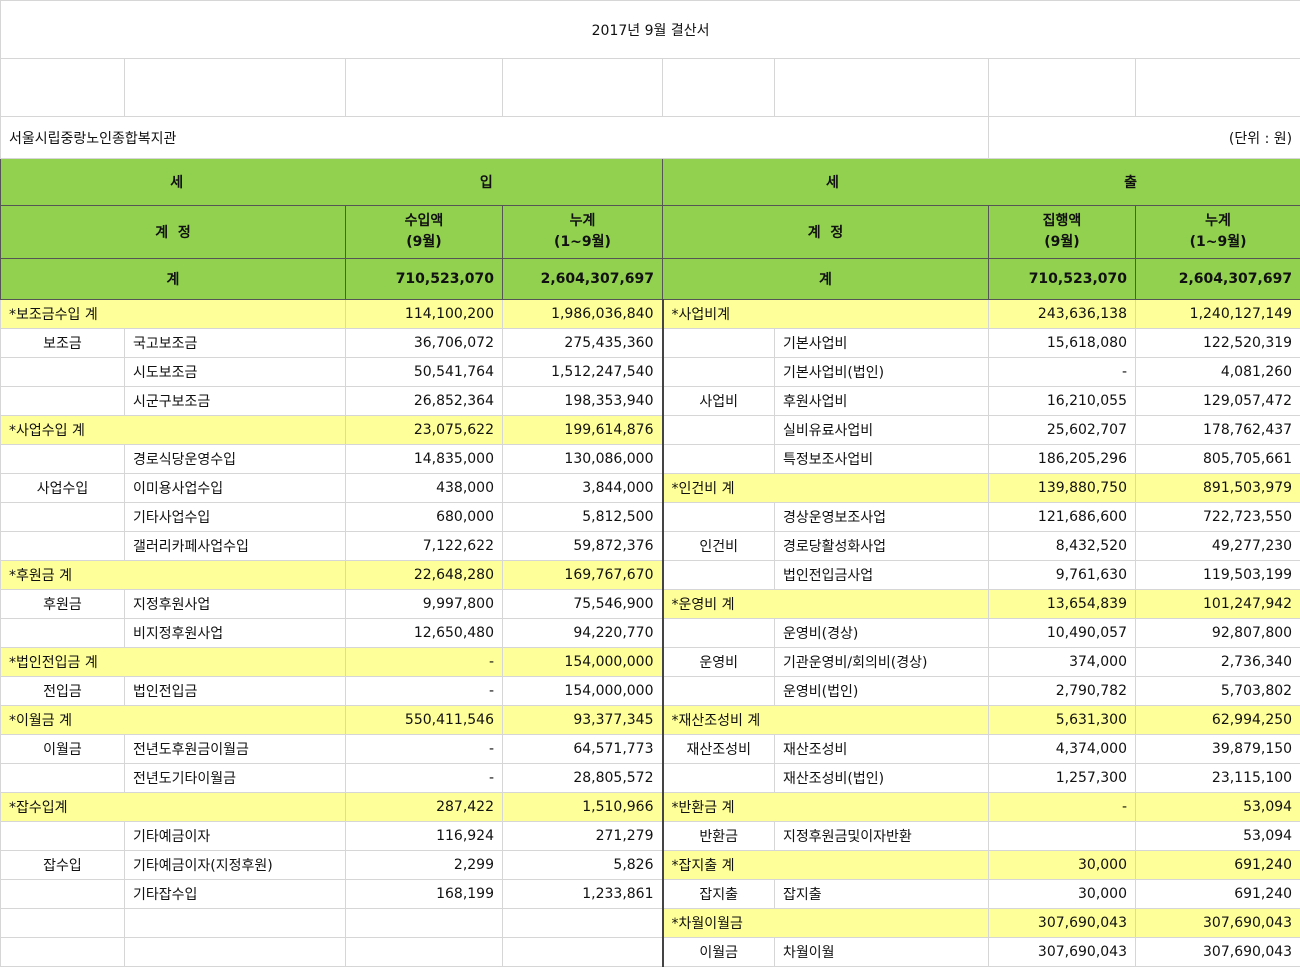 The width and height of the screenshot is (1300, 973). Describe the element at coordinates (235, 894) in the screenshot. I see `income-item: 기타잡수입` at that location.